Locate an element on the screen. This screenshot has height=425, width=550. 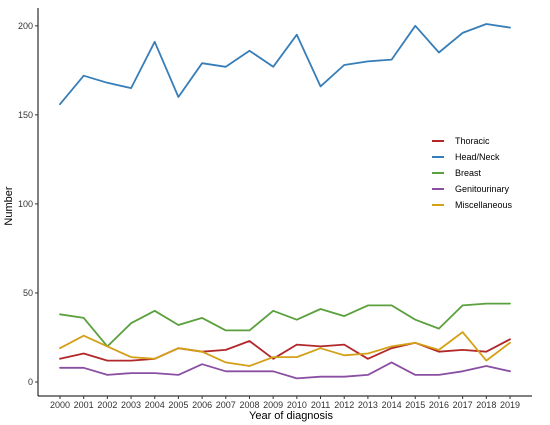
y-tick-label: 0 is located at coordinates (30, 382).